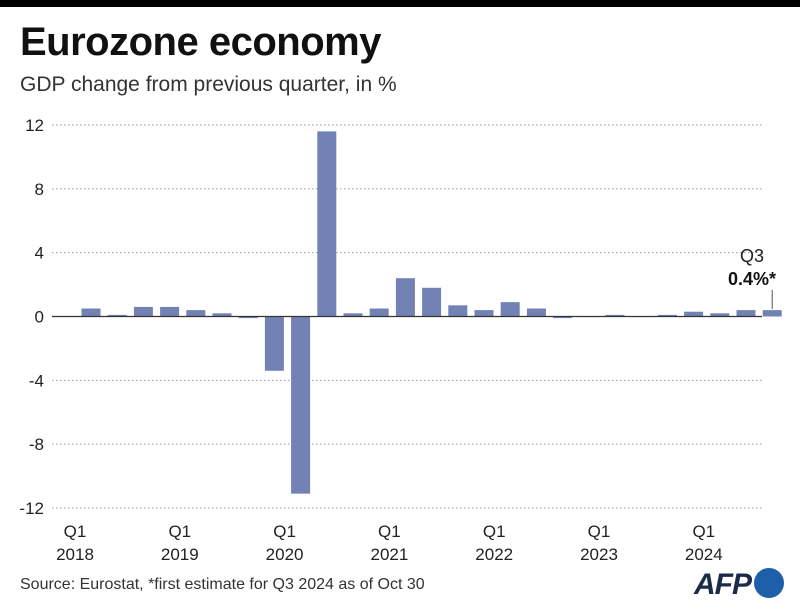 The width and height of the screenshot is (800, 612). I want to click on globe-icon, so click(769, 583).